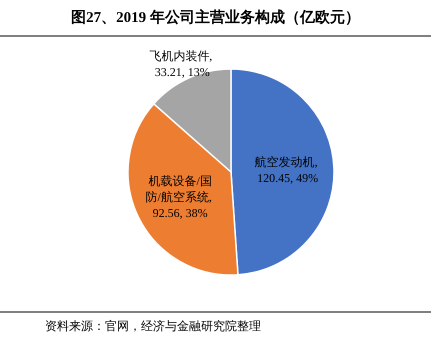 This screenshot has height=341, width=431. Describe the element at coordinates (180, 197) in the screenshot. I see `slice-label: 机载设备/国防/航空系统, 92.56, 38%` at that location.